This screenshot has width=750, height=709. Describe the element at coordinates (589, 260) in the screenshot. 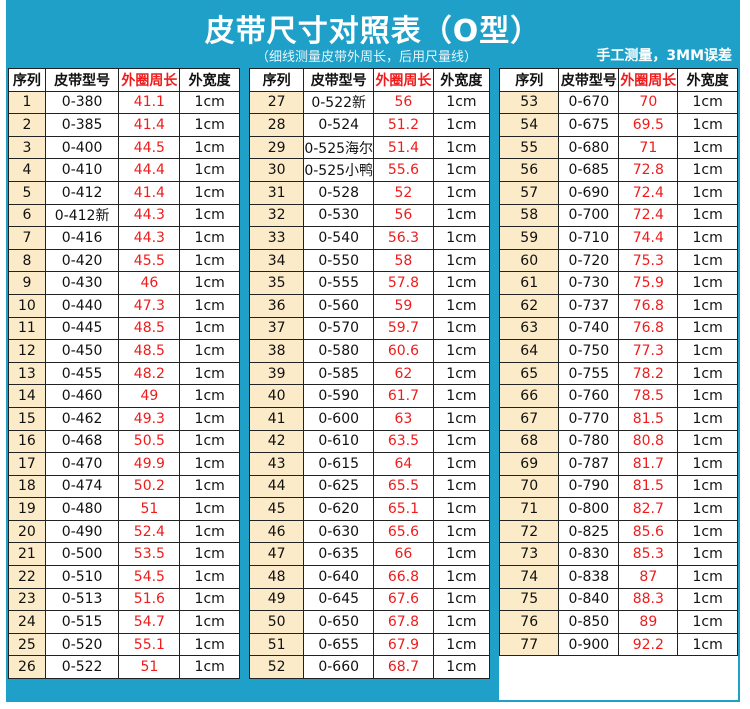

I see `model-cell: 0-720` at that location.